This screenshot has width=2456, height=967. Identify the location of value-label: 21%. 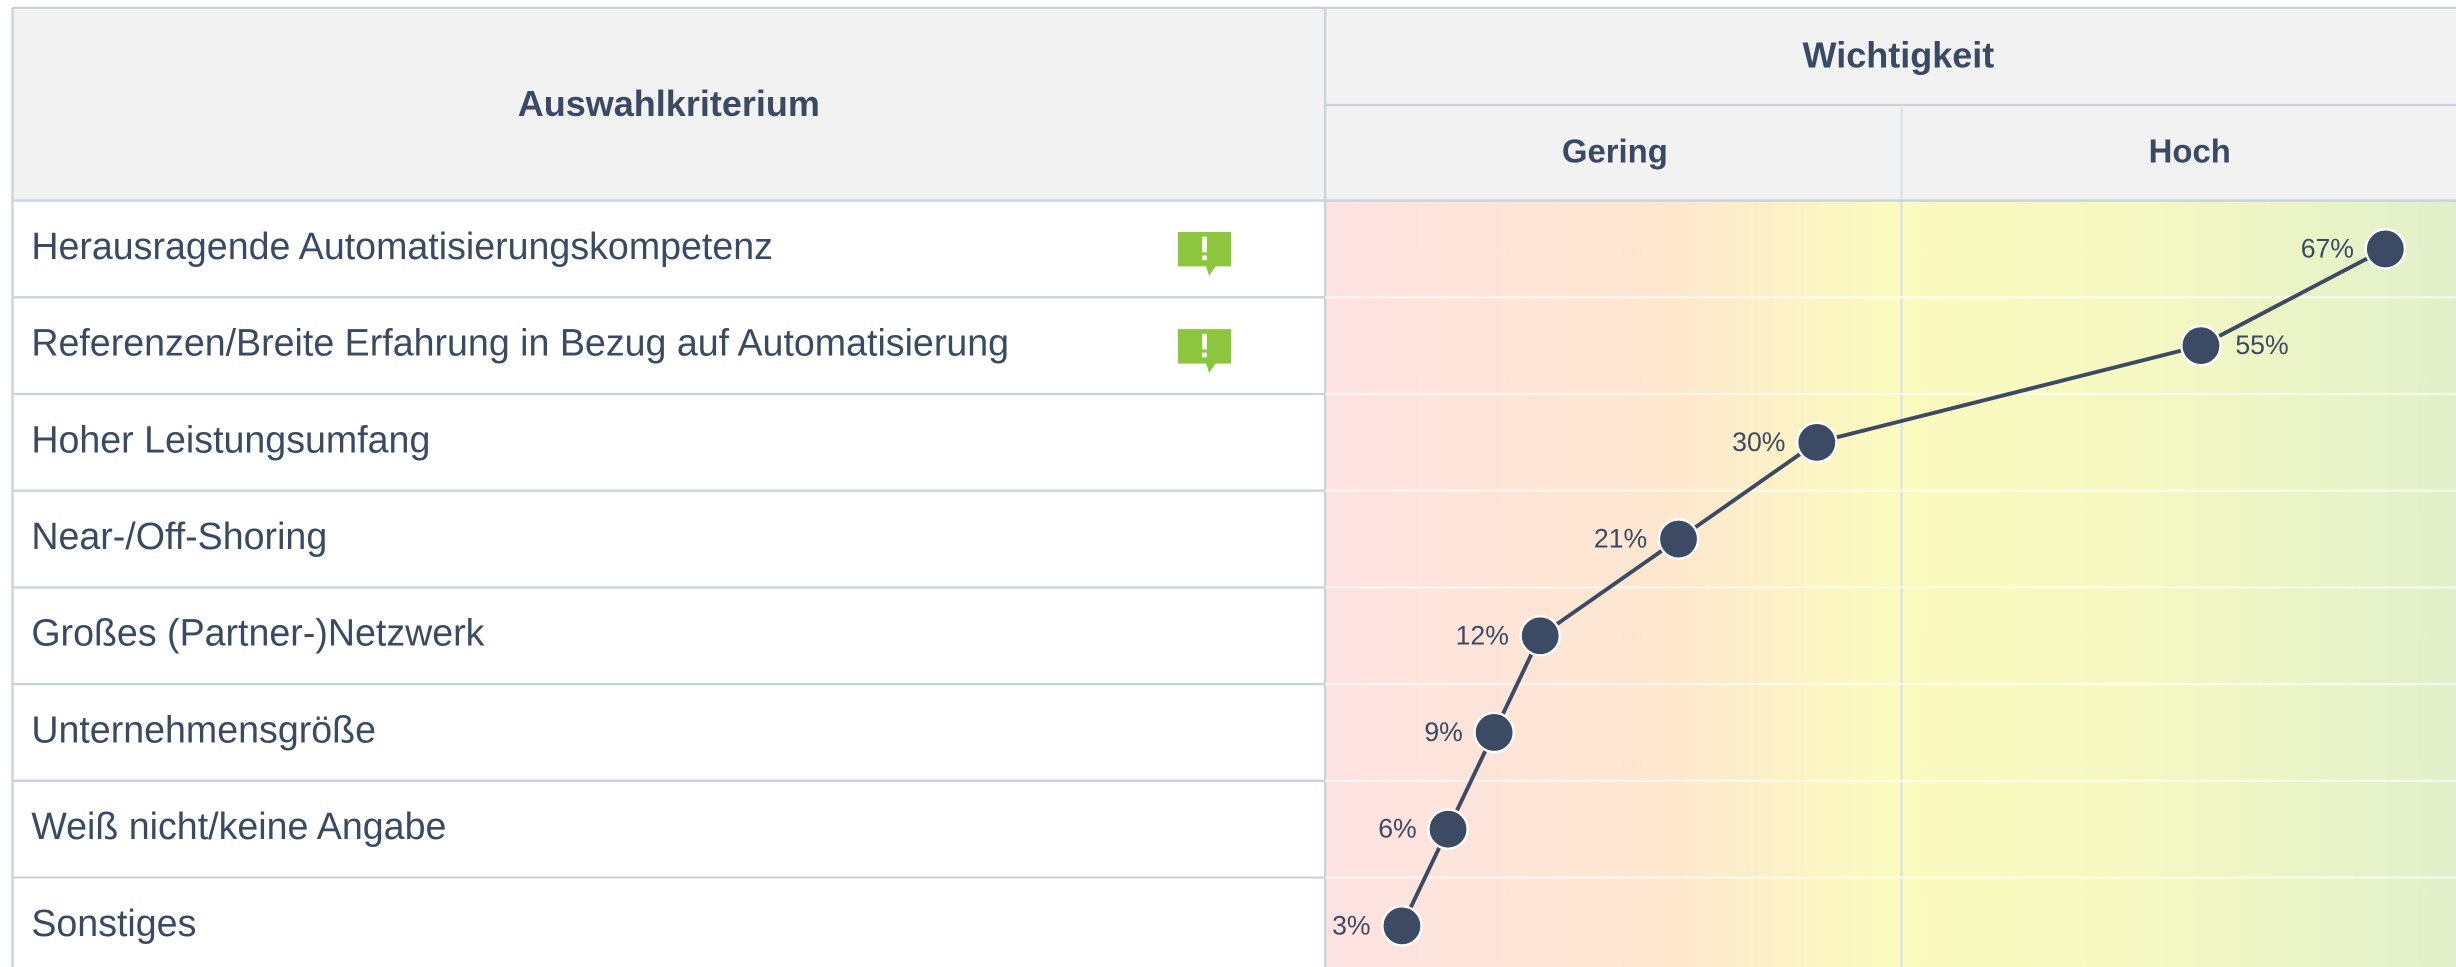
(1620, 539).